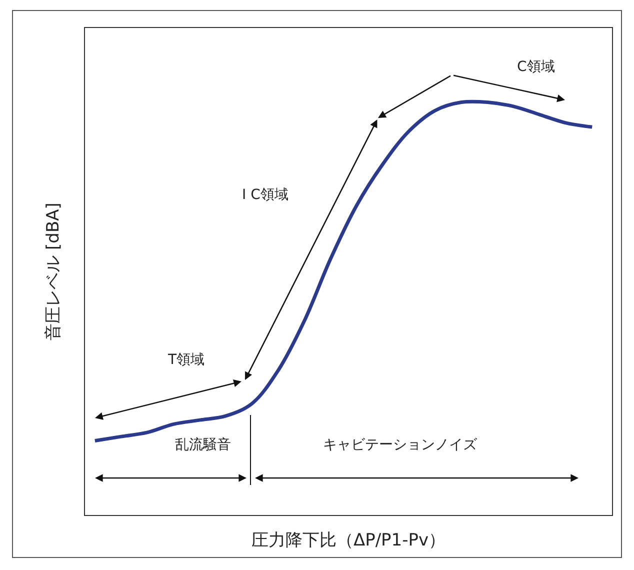 This screenshot has width=634, height=570. Describe the element at coordinates (348, 540) in the screenshot. I see `x-axis-title: 圧力降下比（ΔP/P1-Pv）` at that location.